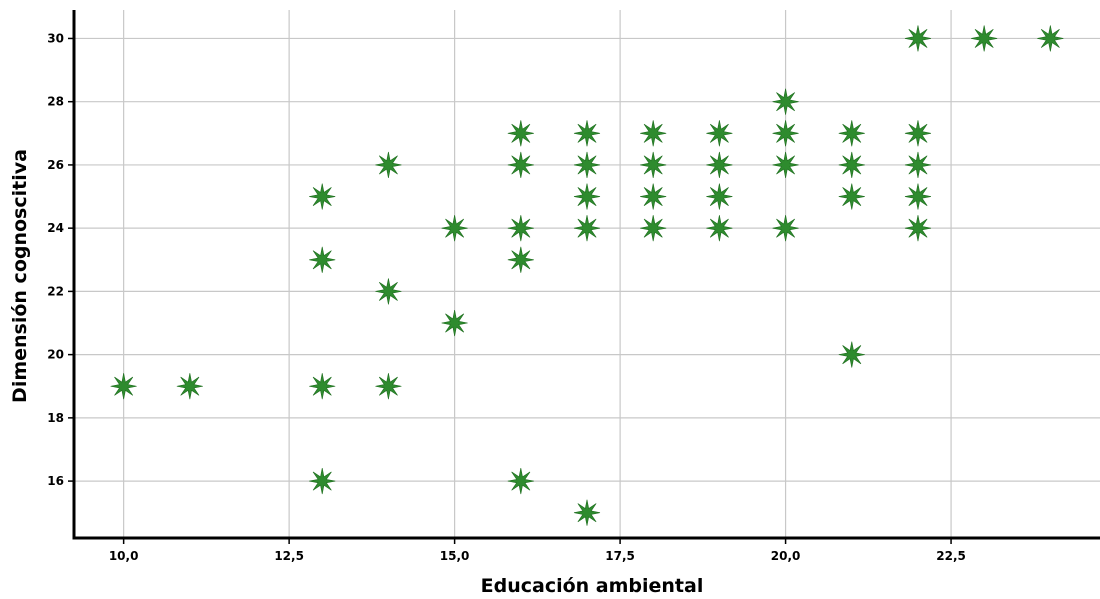 This screenshot has height=599, width=1100. Describe the element at coordinates (55, 228) in the screenshot. I see `y-tick-label: 24` at that location.